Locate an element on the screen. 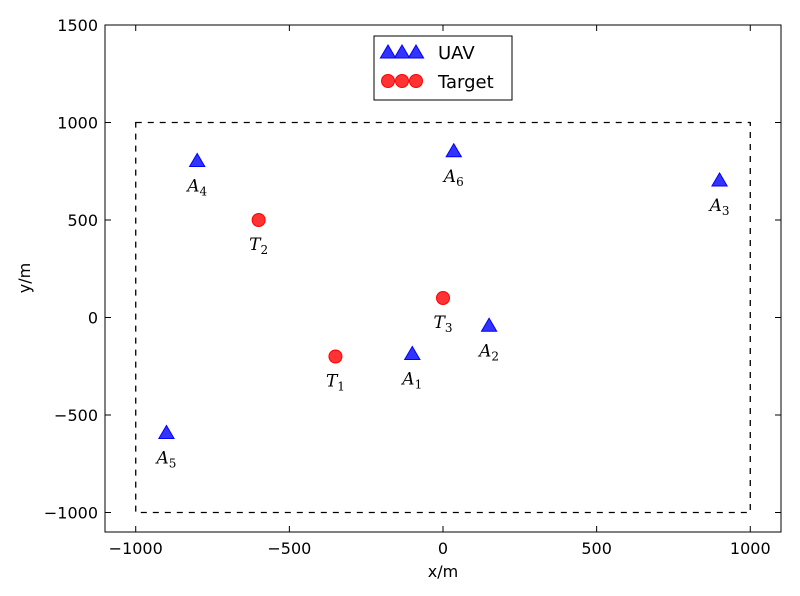  x-axis-title: x/m is located at coordinates (443, 571).